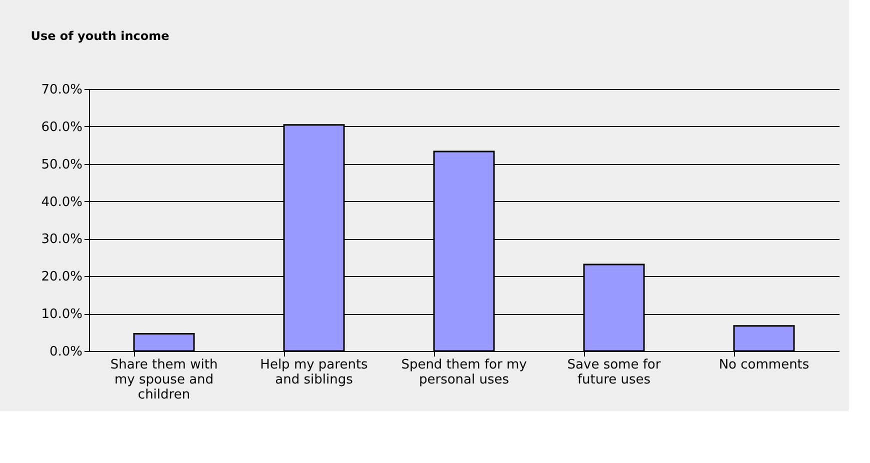 Image resolution: width=870 pixels, height=463 pixels. I want to click on y-tick-label: 0.0%, so click(65, 352).